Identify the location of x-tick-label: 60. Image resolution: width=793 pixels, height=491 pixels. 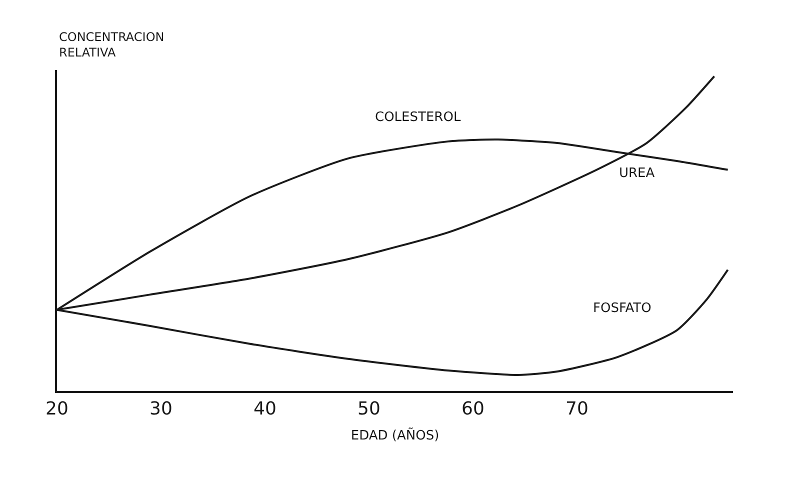
(473, 409).